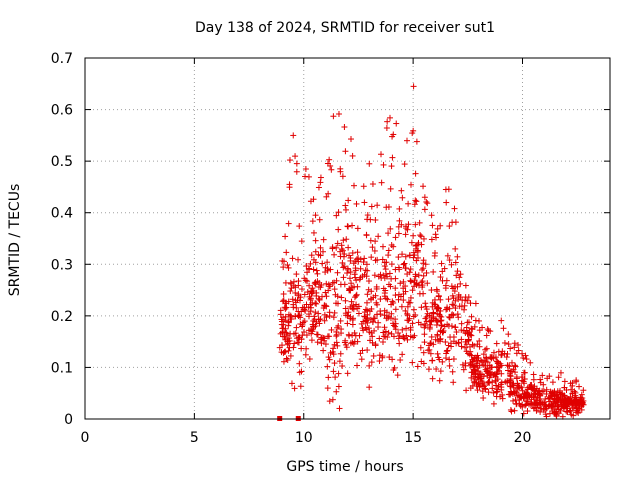  Describe the element at coordinates (62, 162) in the screenshot. I see `y-tick-label: 0.5` at that location.